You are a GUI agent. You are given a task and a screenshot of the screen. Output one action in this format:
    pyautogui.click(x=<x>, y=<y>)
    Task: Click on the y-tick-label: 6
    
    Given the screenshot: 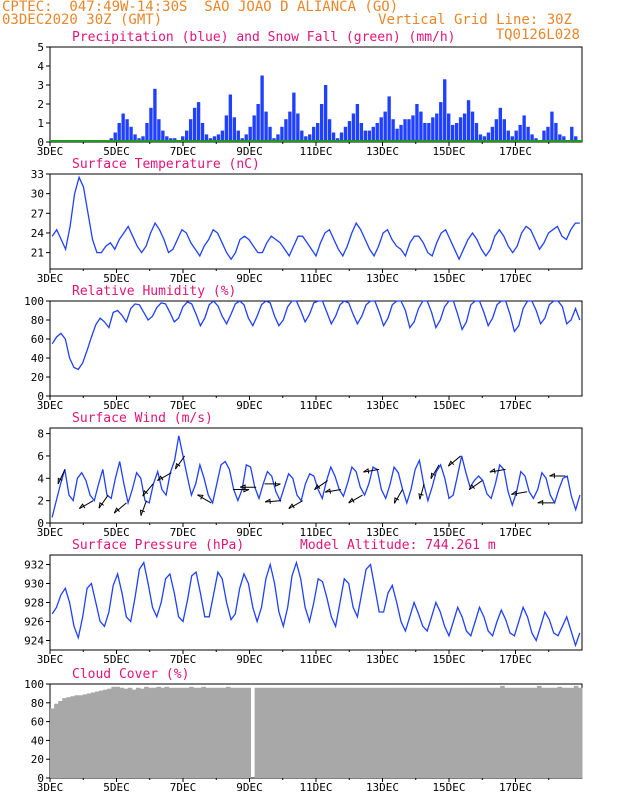 What is the action you would take?
    pyautogui.click(x=40, y=456)
    